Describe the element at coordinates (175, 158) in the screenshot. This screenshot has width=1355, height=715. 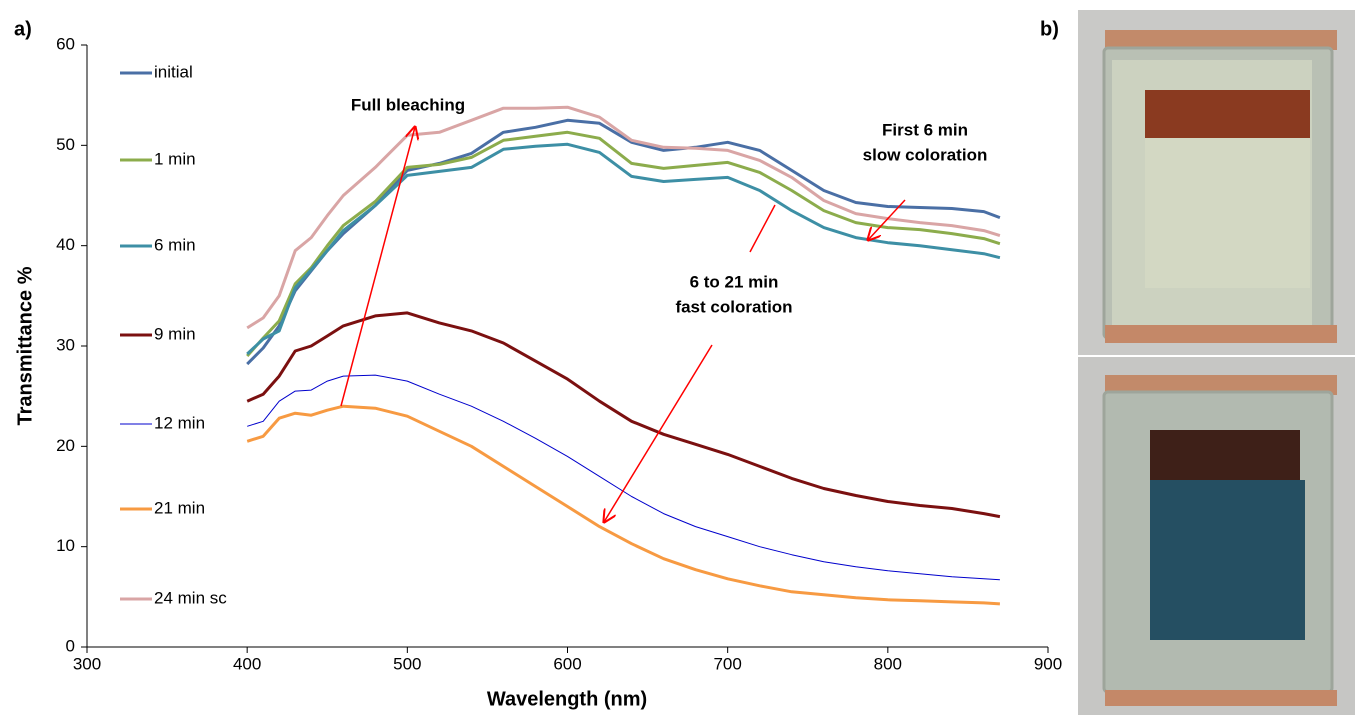
I see `legend-label: 1 min` at that location.